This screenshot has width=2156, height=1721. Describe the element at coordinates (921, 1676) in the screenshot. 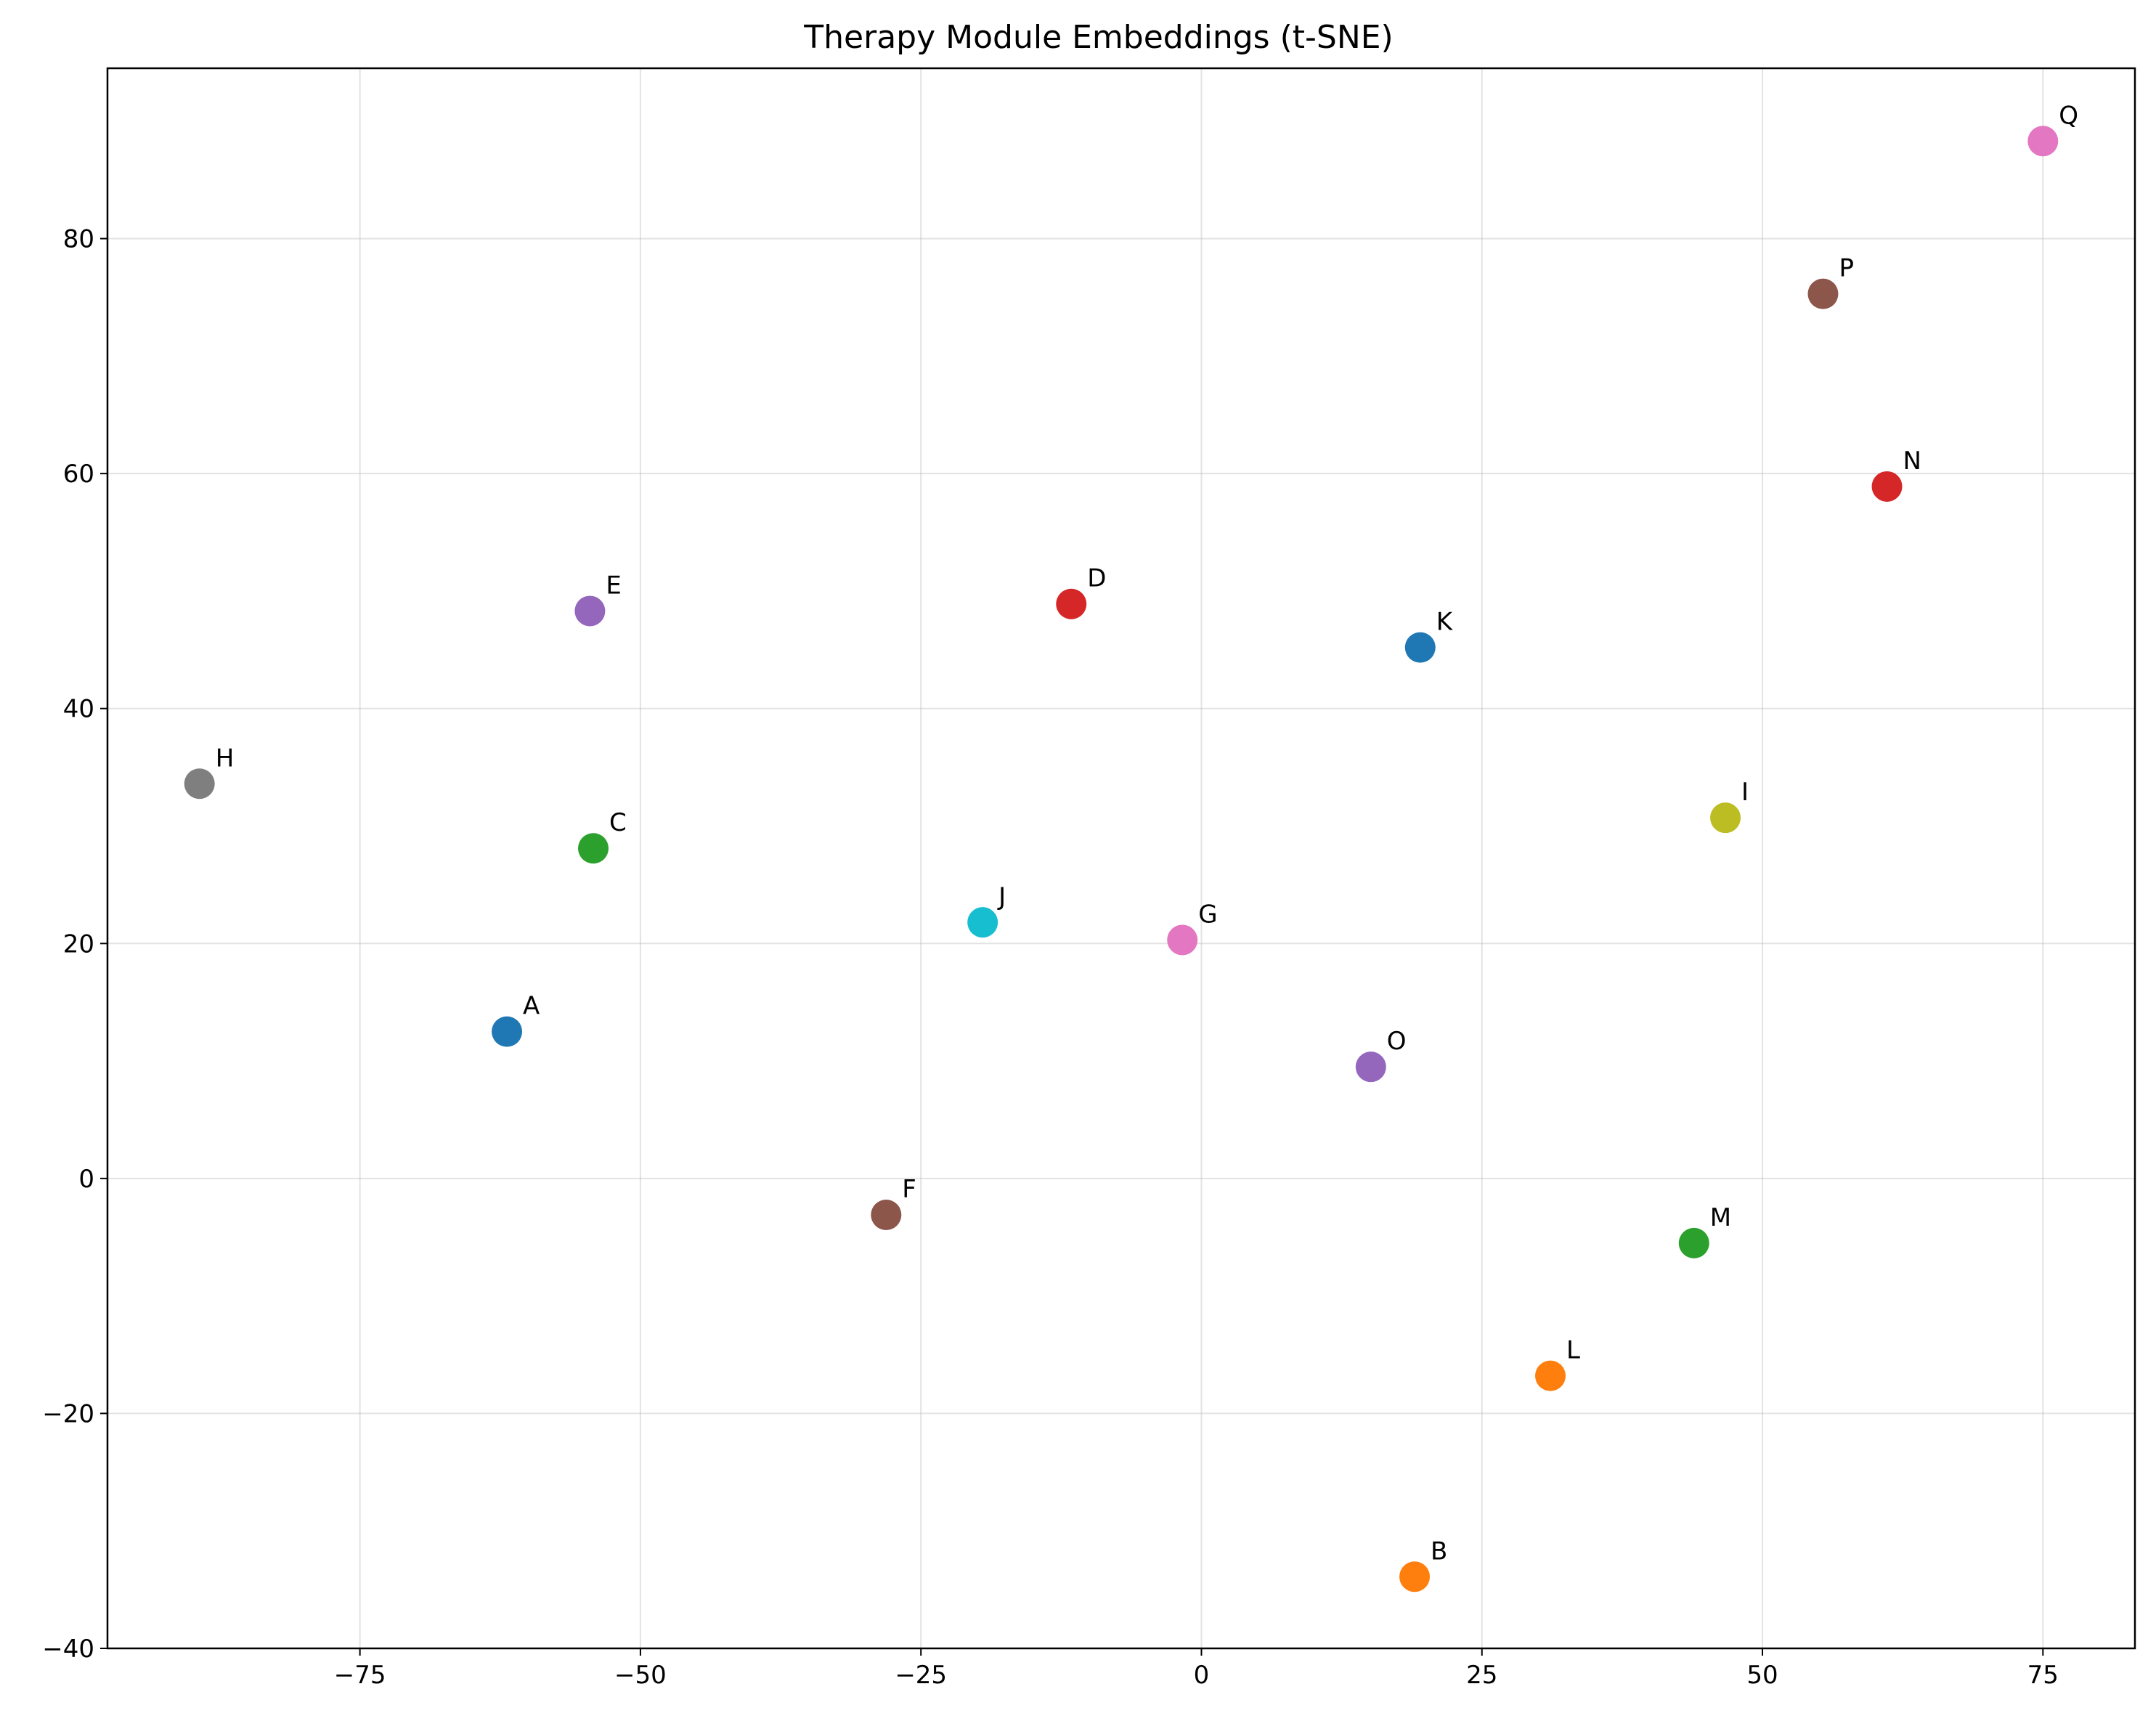

I see `x-tick-label: −25` at that location.